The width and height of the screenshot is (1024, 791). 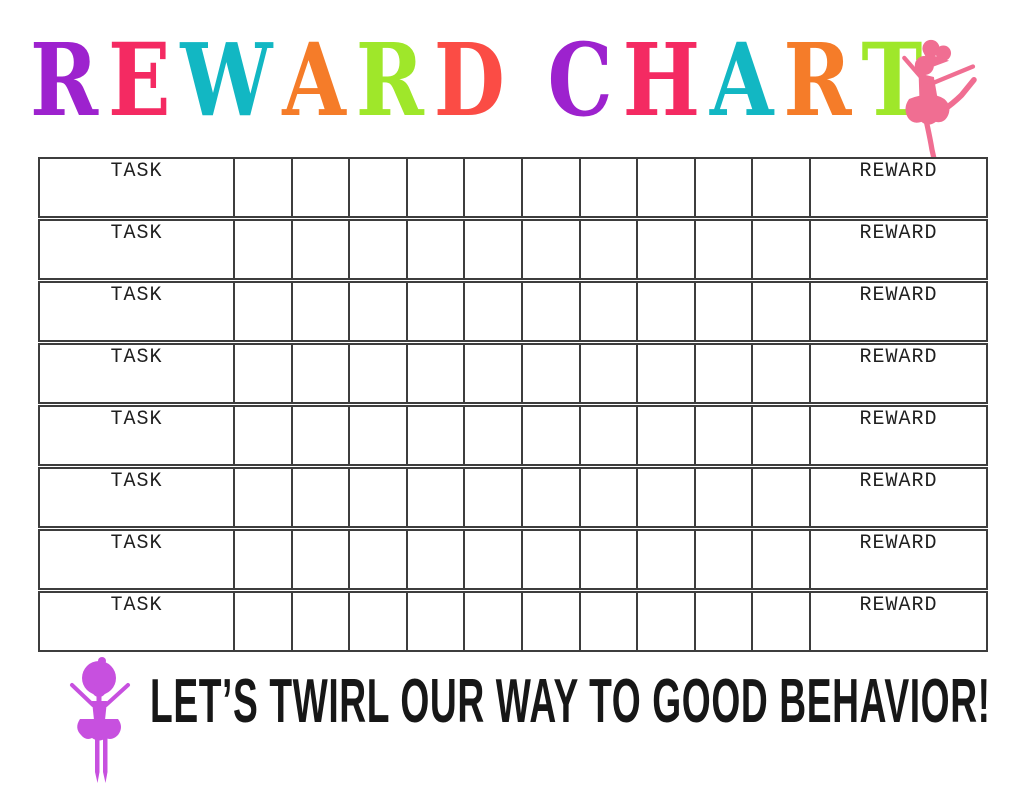 I want to click on tagline: LET’S TWIRL OUR WAY TO GOOD BEHAVIOR!, so click(x=570, y=701).